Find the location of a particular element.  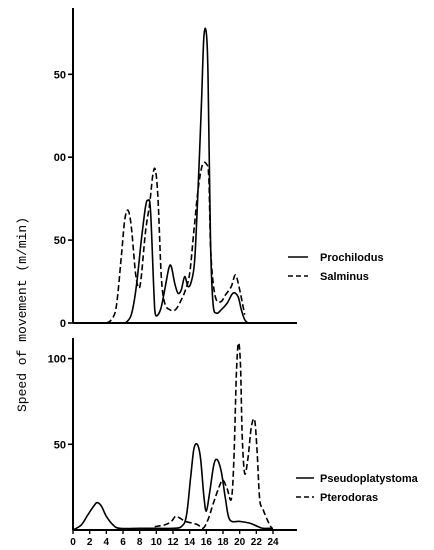

x-tick-label: 12 is located at coordinates (173, 542).